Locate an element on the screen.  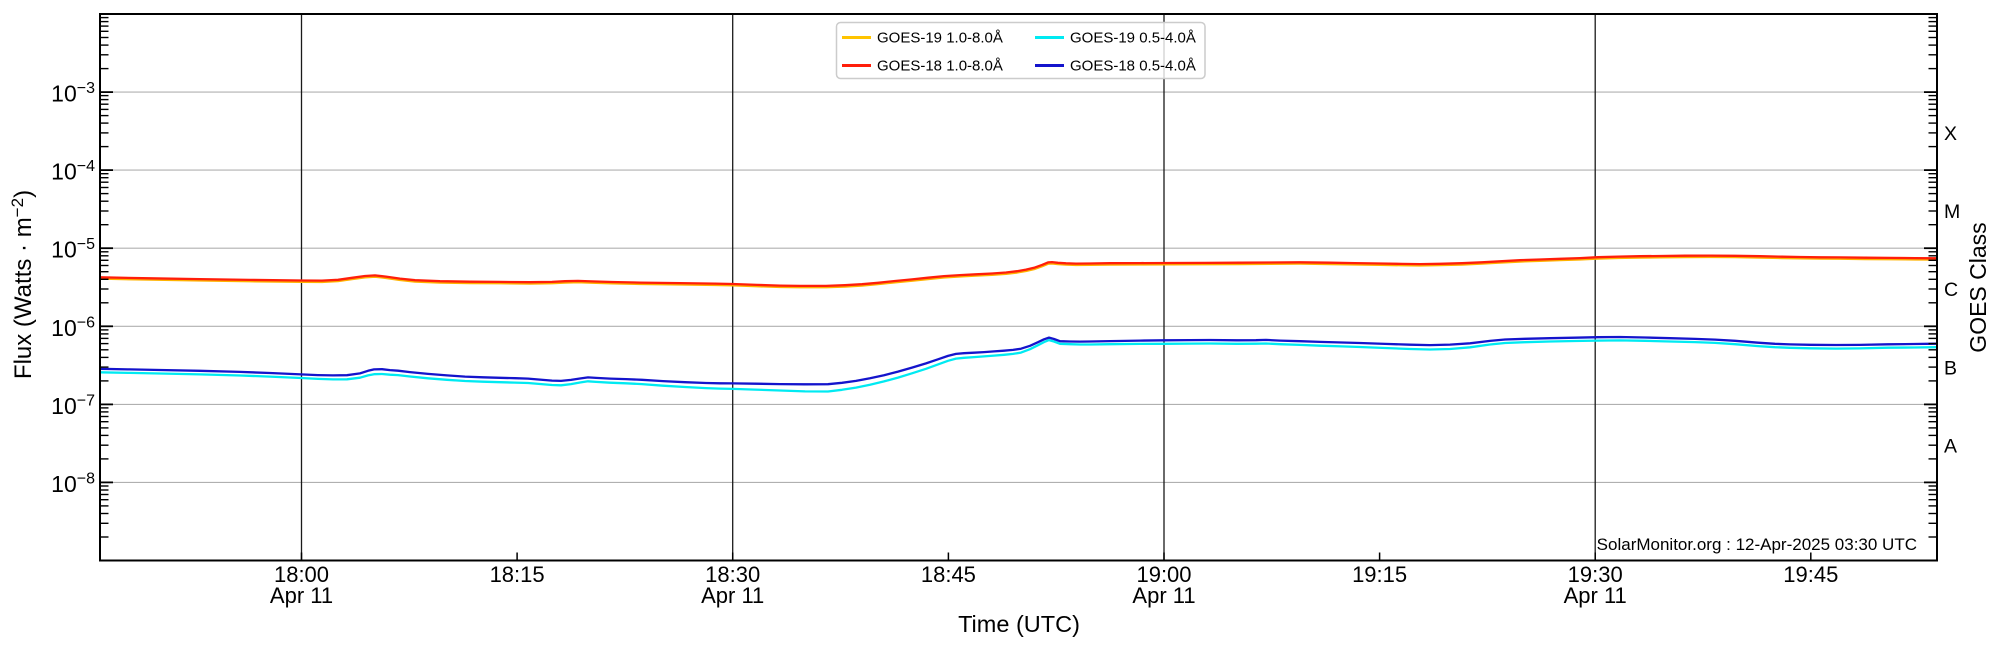
svg-text: 18:30 is located at coordinates (732, 574).